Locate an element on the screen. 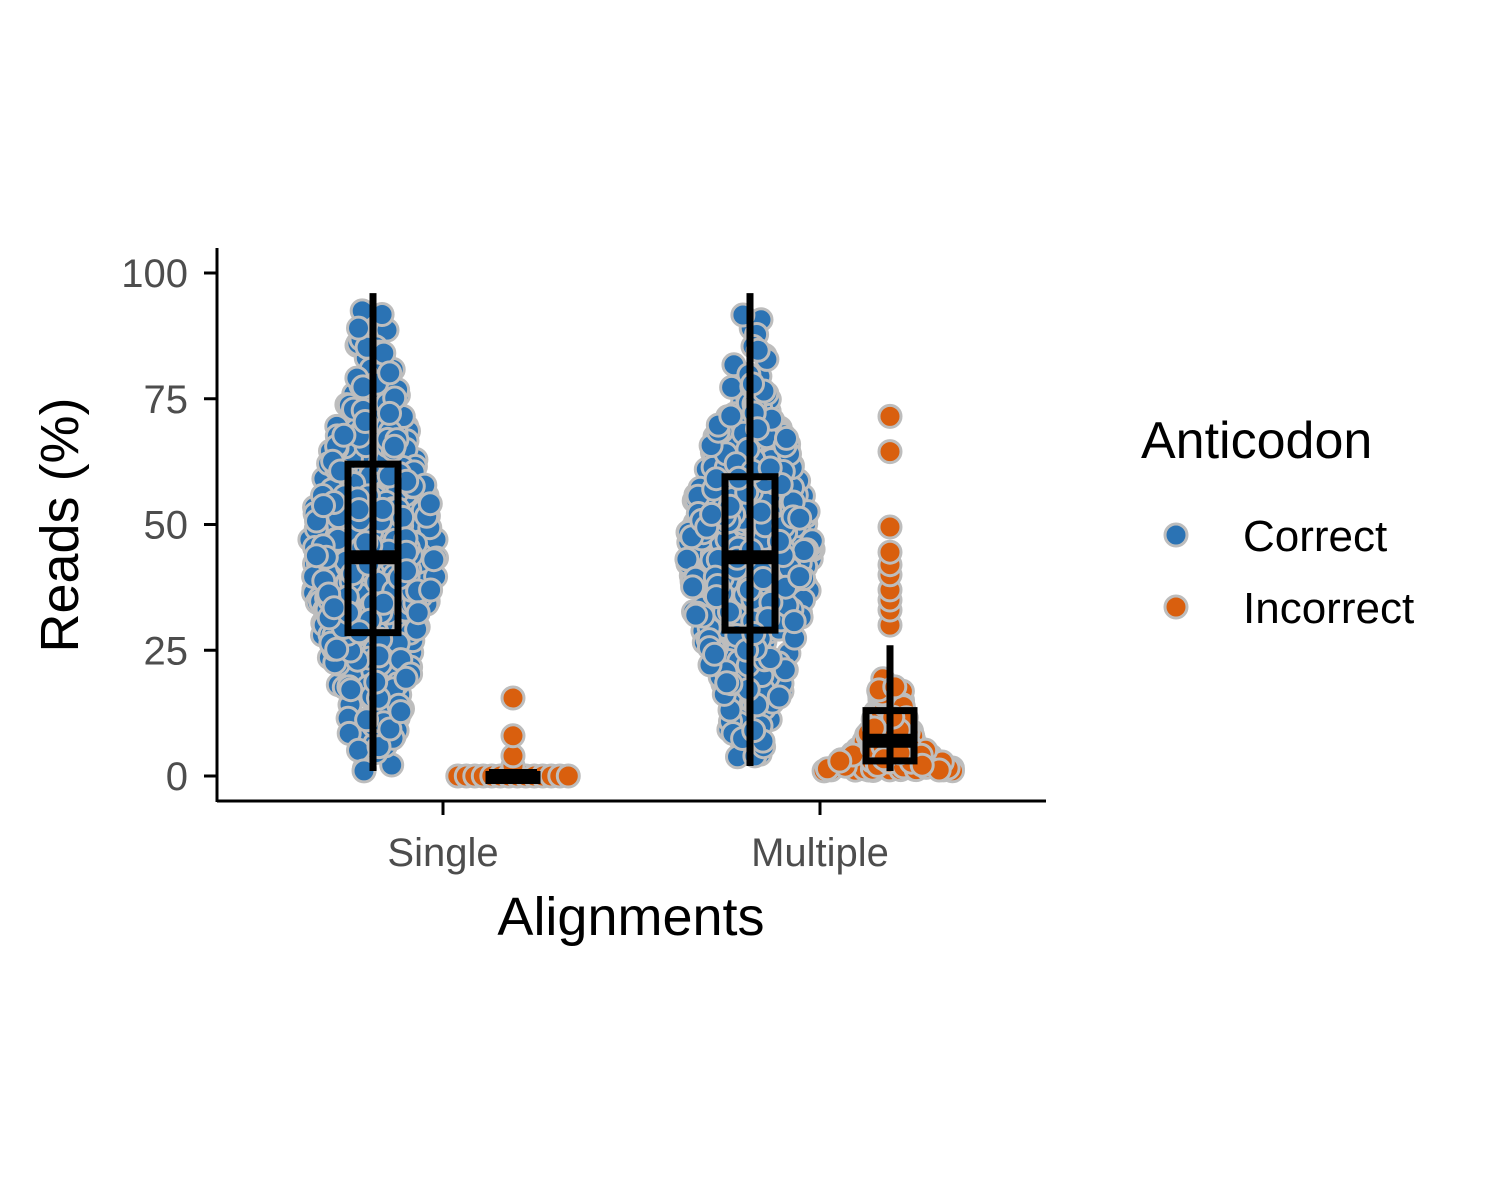 This screenshot has width=1500, height=1200. boxplot-box is located at coordinates (373, 548).